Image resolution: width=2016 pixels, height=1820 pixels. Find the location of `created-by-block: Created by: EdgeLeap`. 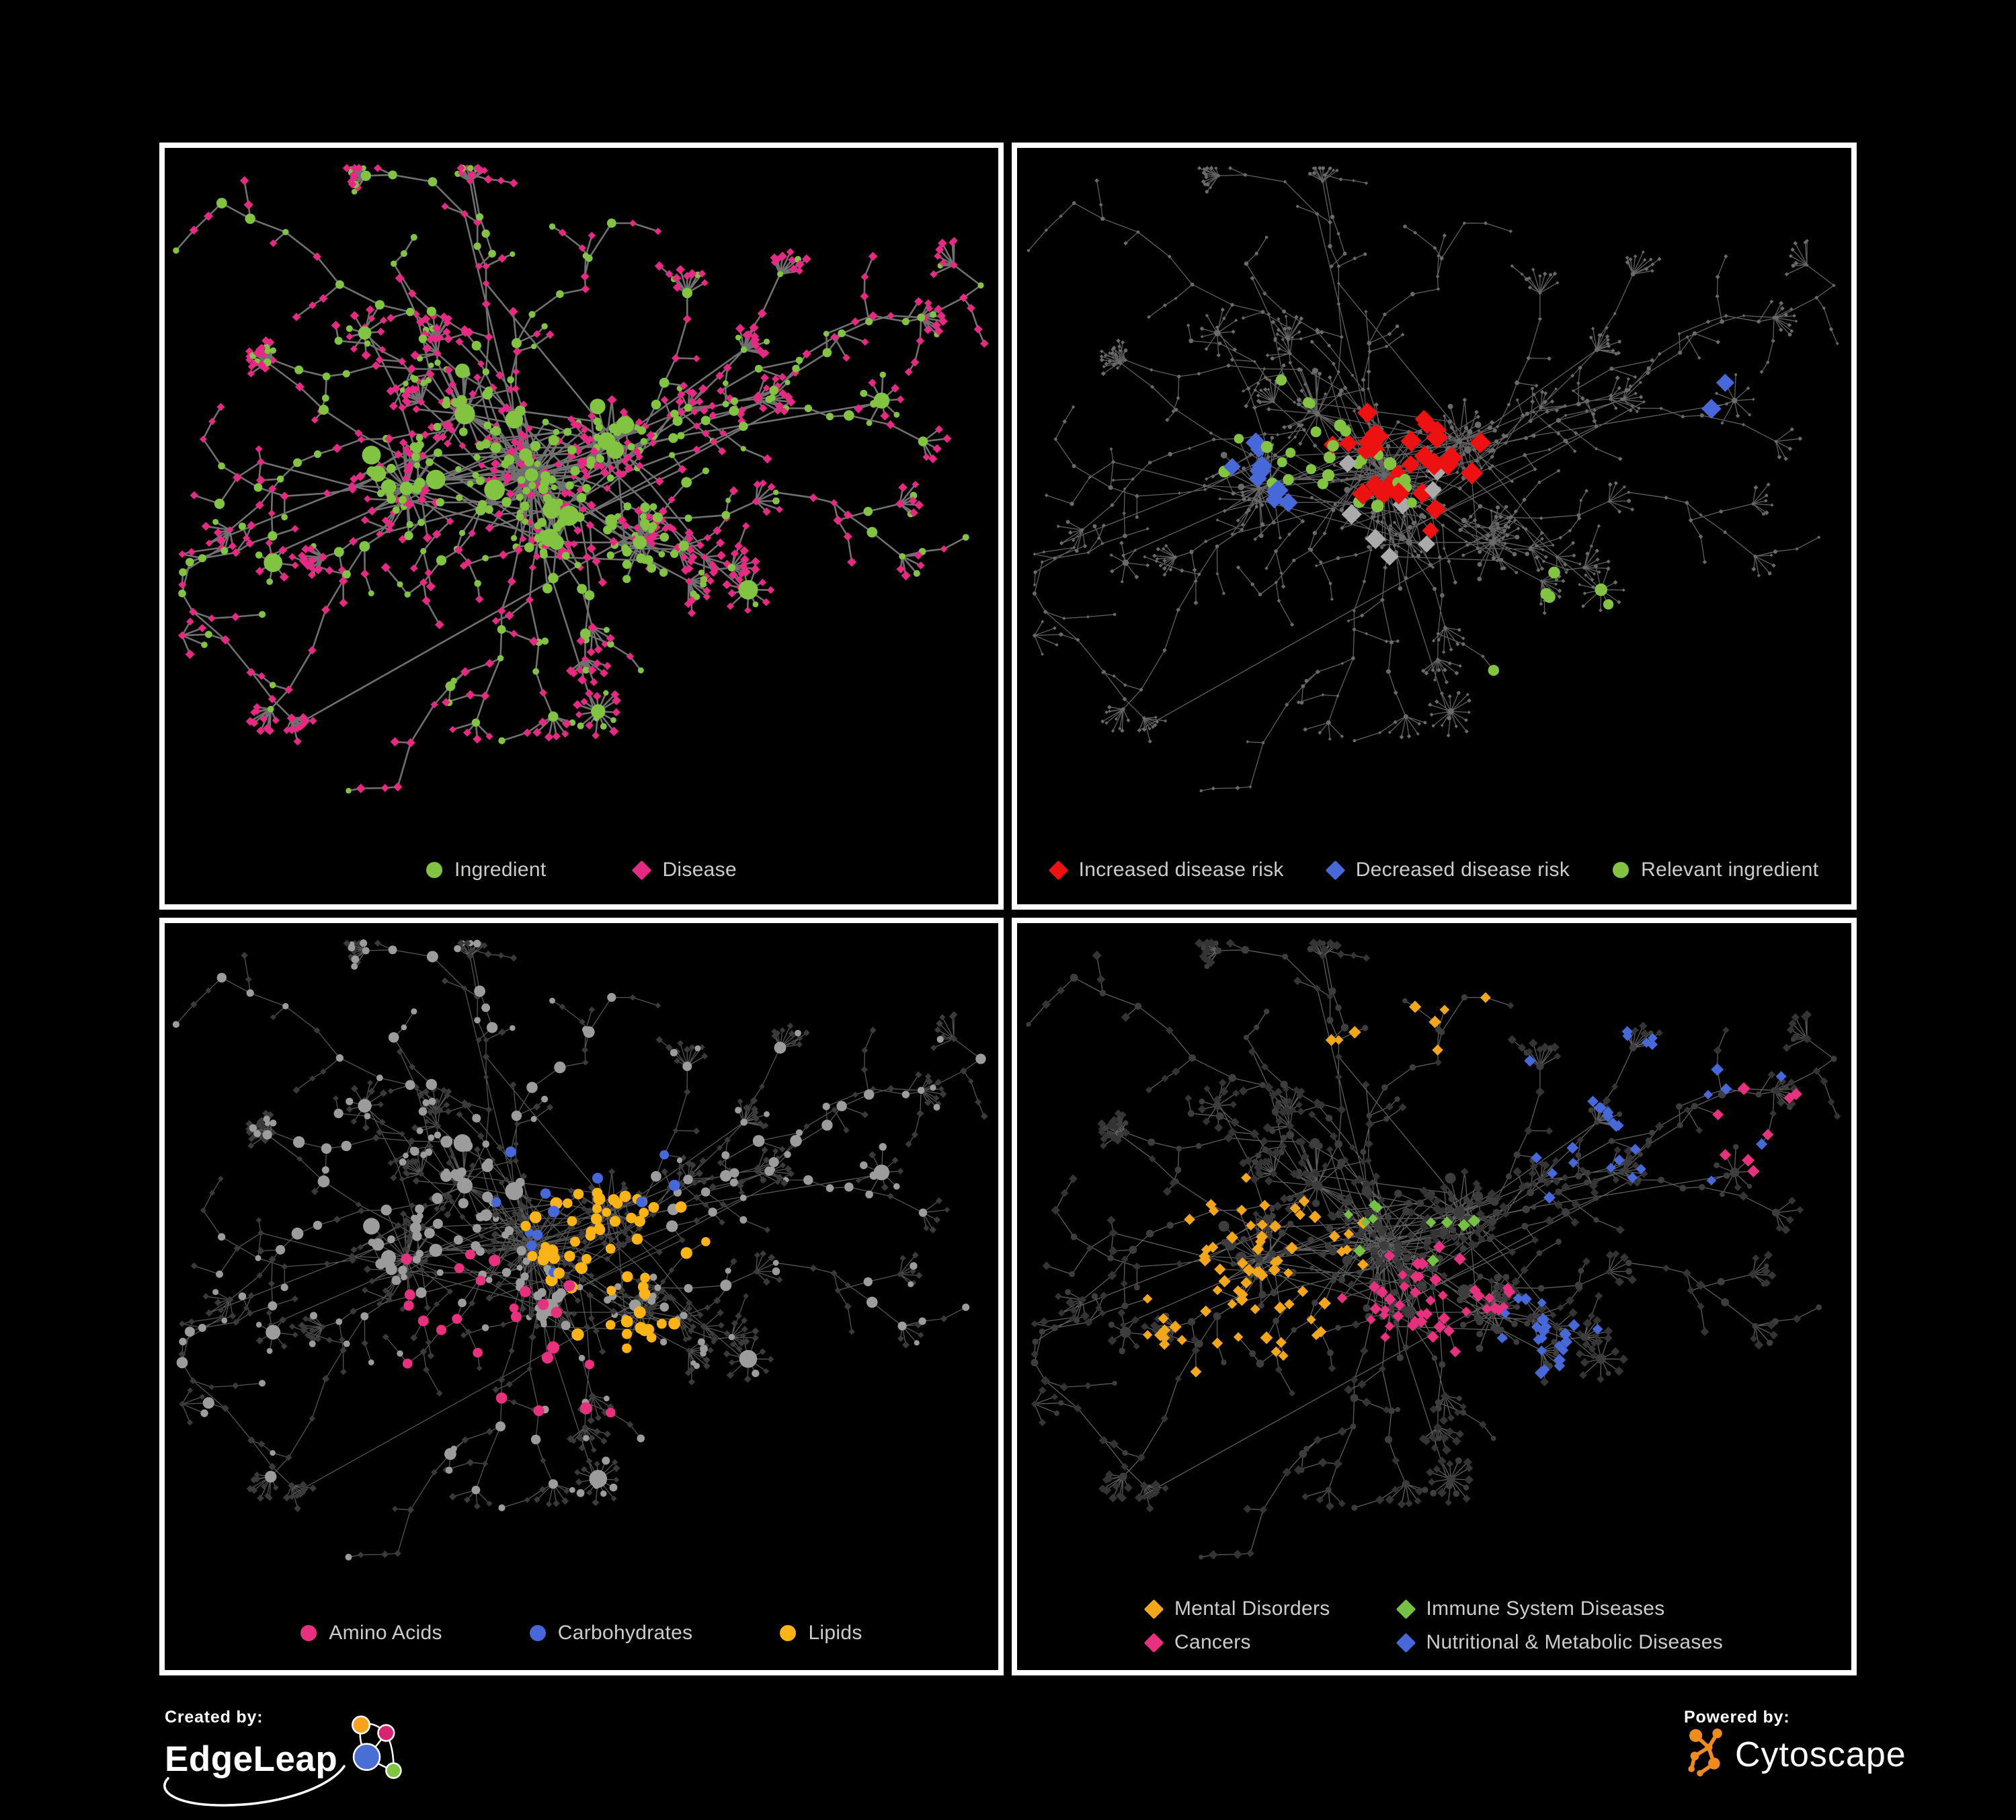

created-by-block: Created by: EdgeLeap is located at coordinates (325, 1758).